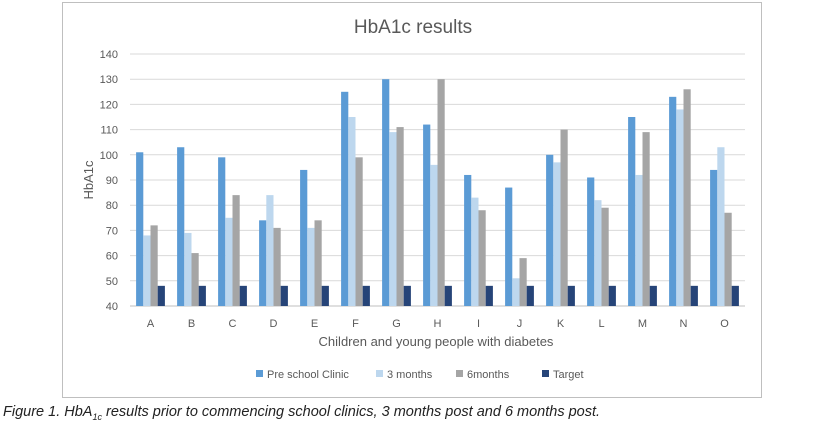  I want to click on y-tick-label: 120, so click(109, 105).